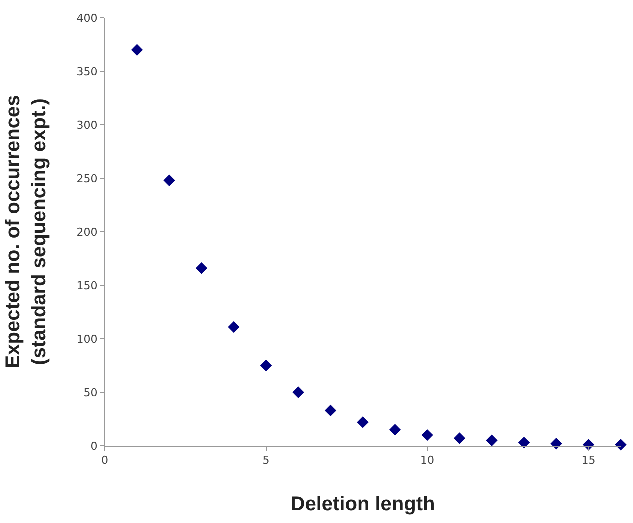  I want to click on y-tick-label: 200, so click(87, 232).